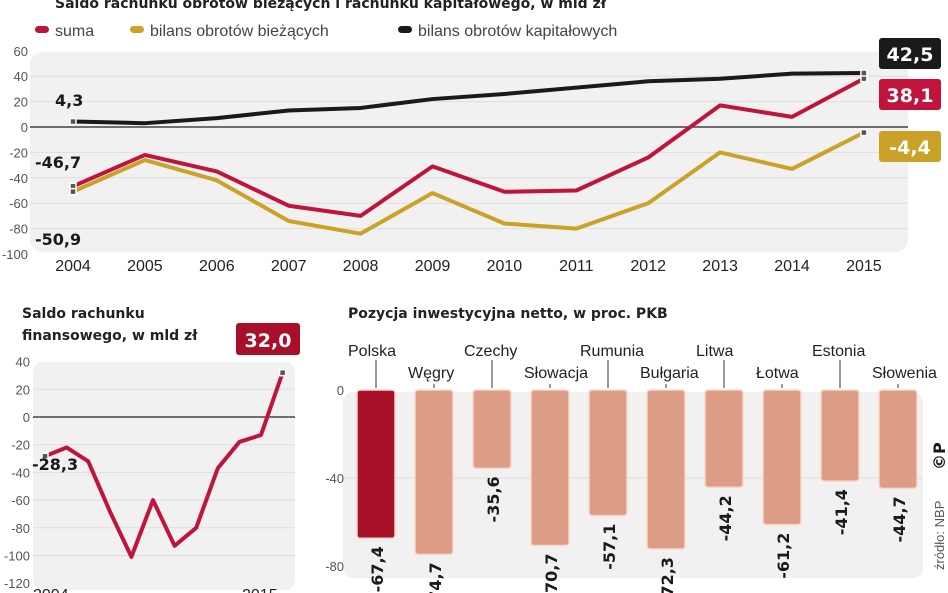 The width and height of the screenshot is (948, 593). Describe the element at coordinates (783, 556) in the screenshot. I see `bar-value-label: -61,2` at that location.